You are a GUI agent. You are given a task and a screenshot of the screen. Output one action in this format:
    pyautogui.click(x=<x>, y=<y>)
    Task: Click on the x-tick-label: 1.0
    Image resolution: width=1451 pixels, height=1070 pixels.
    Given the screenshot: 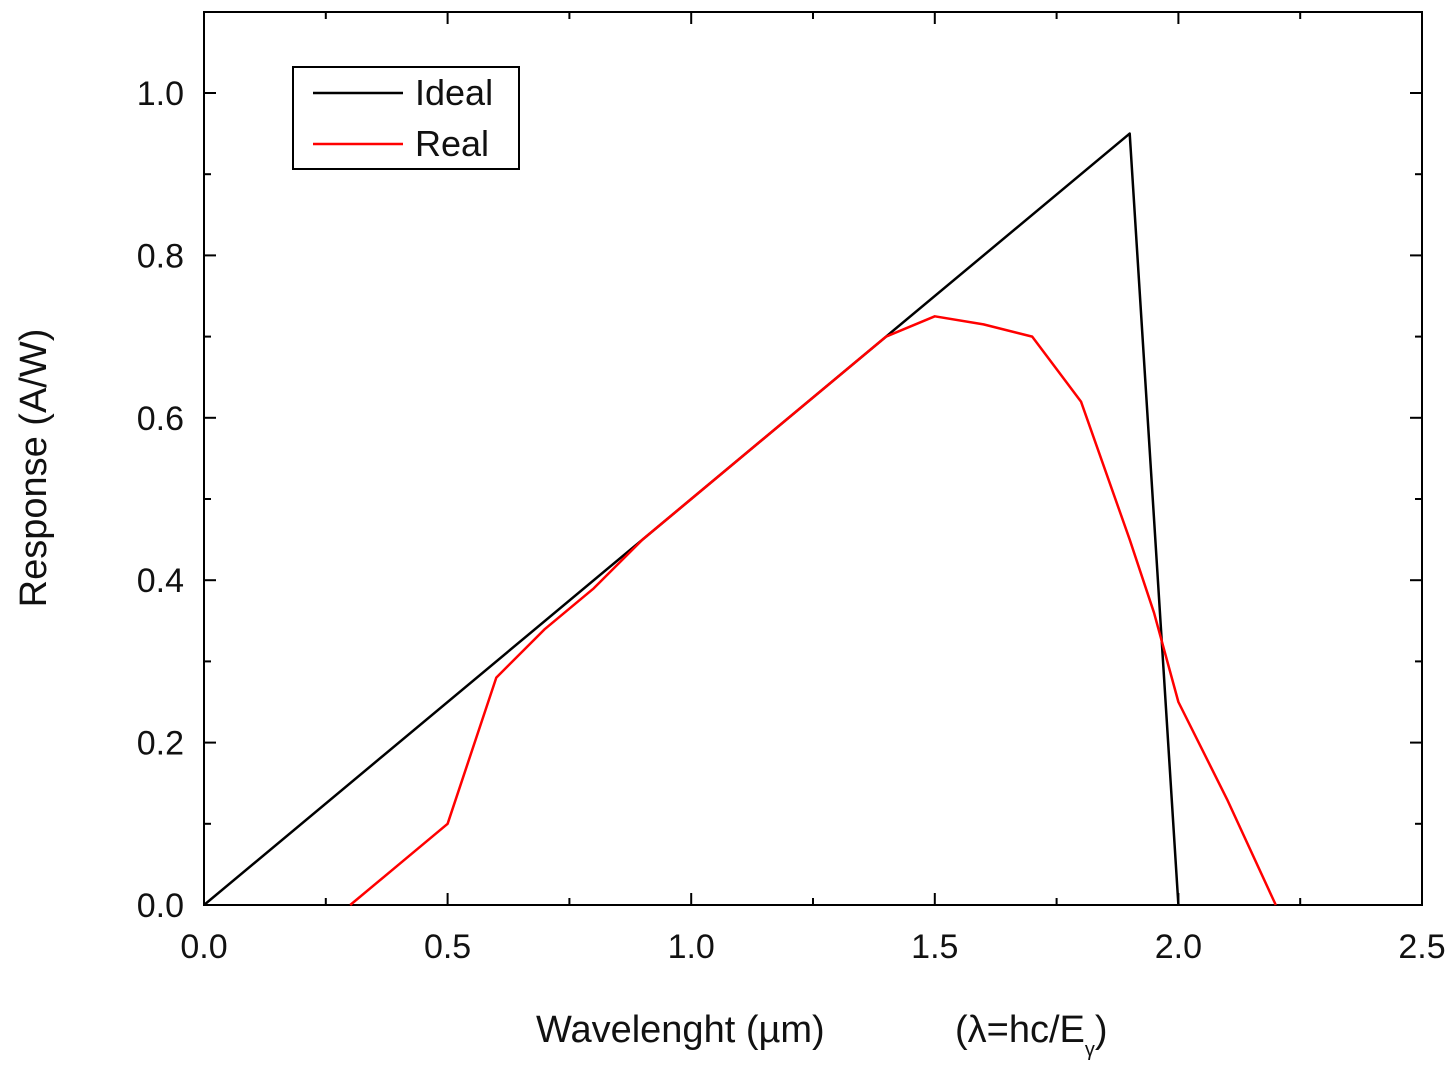 What is the action you would take?
    pyautogui.click(x=691, y=947)
    